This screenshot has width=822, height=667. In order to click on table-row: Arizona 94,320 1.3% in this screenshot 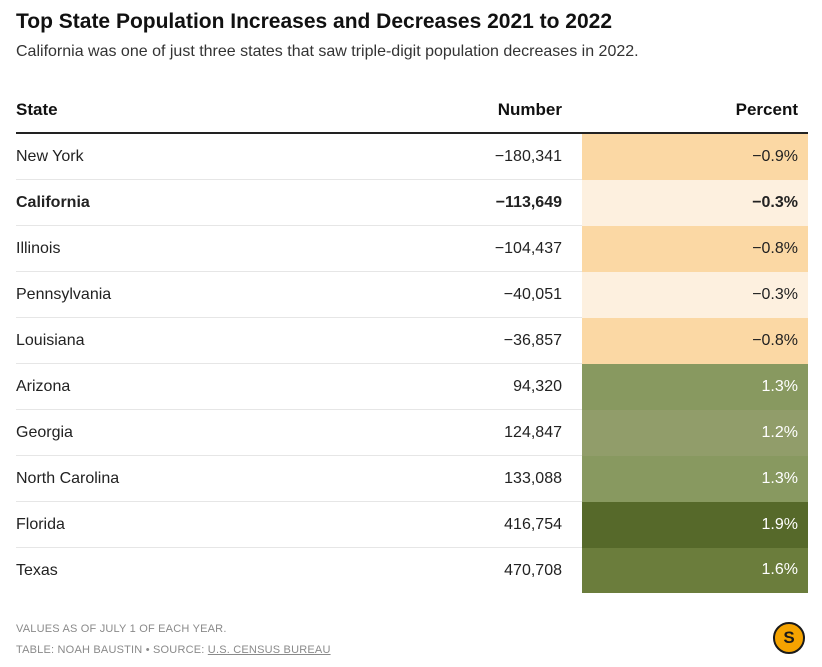, I will do `click(412, 386)`.